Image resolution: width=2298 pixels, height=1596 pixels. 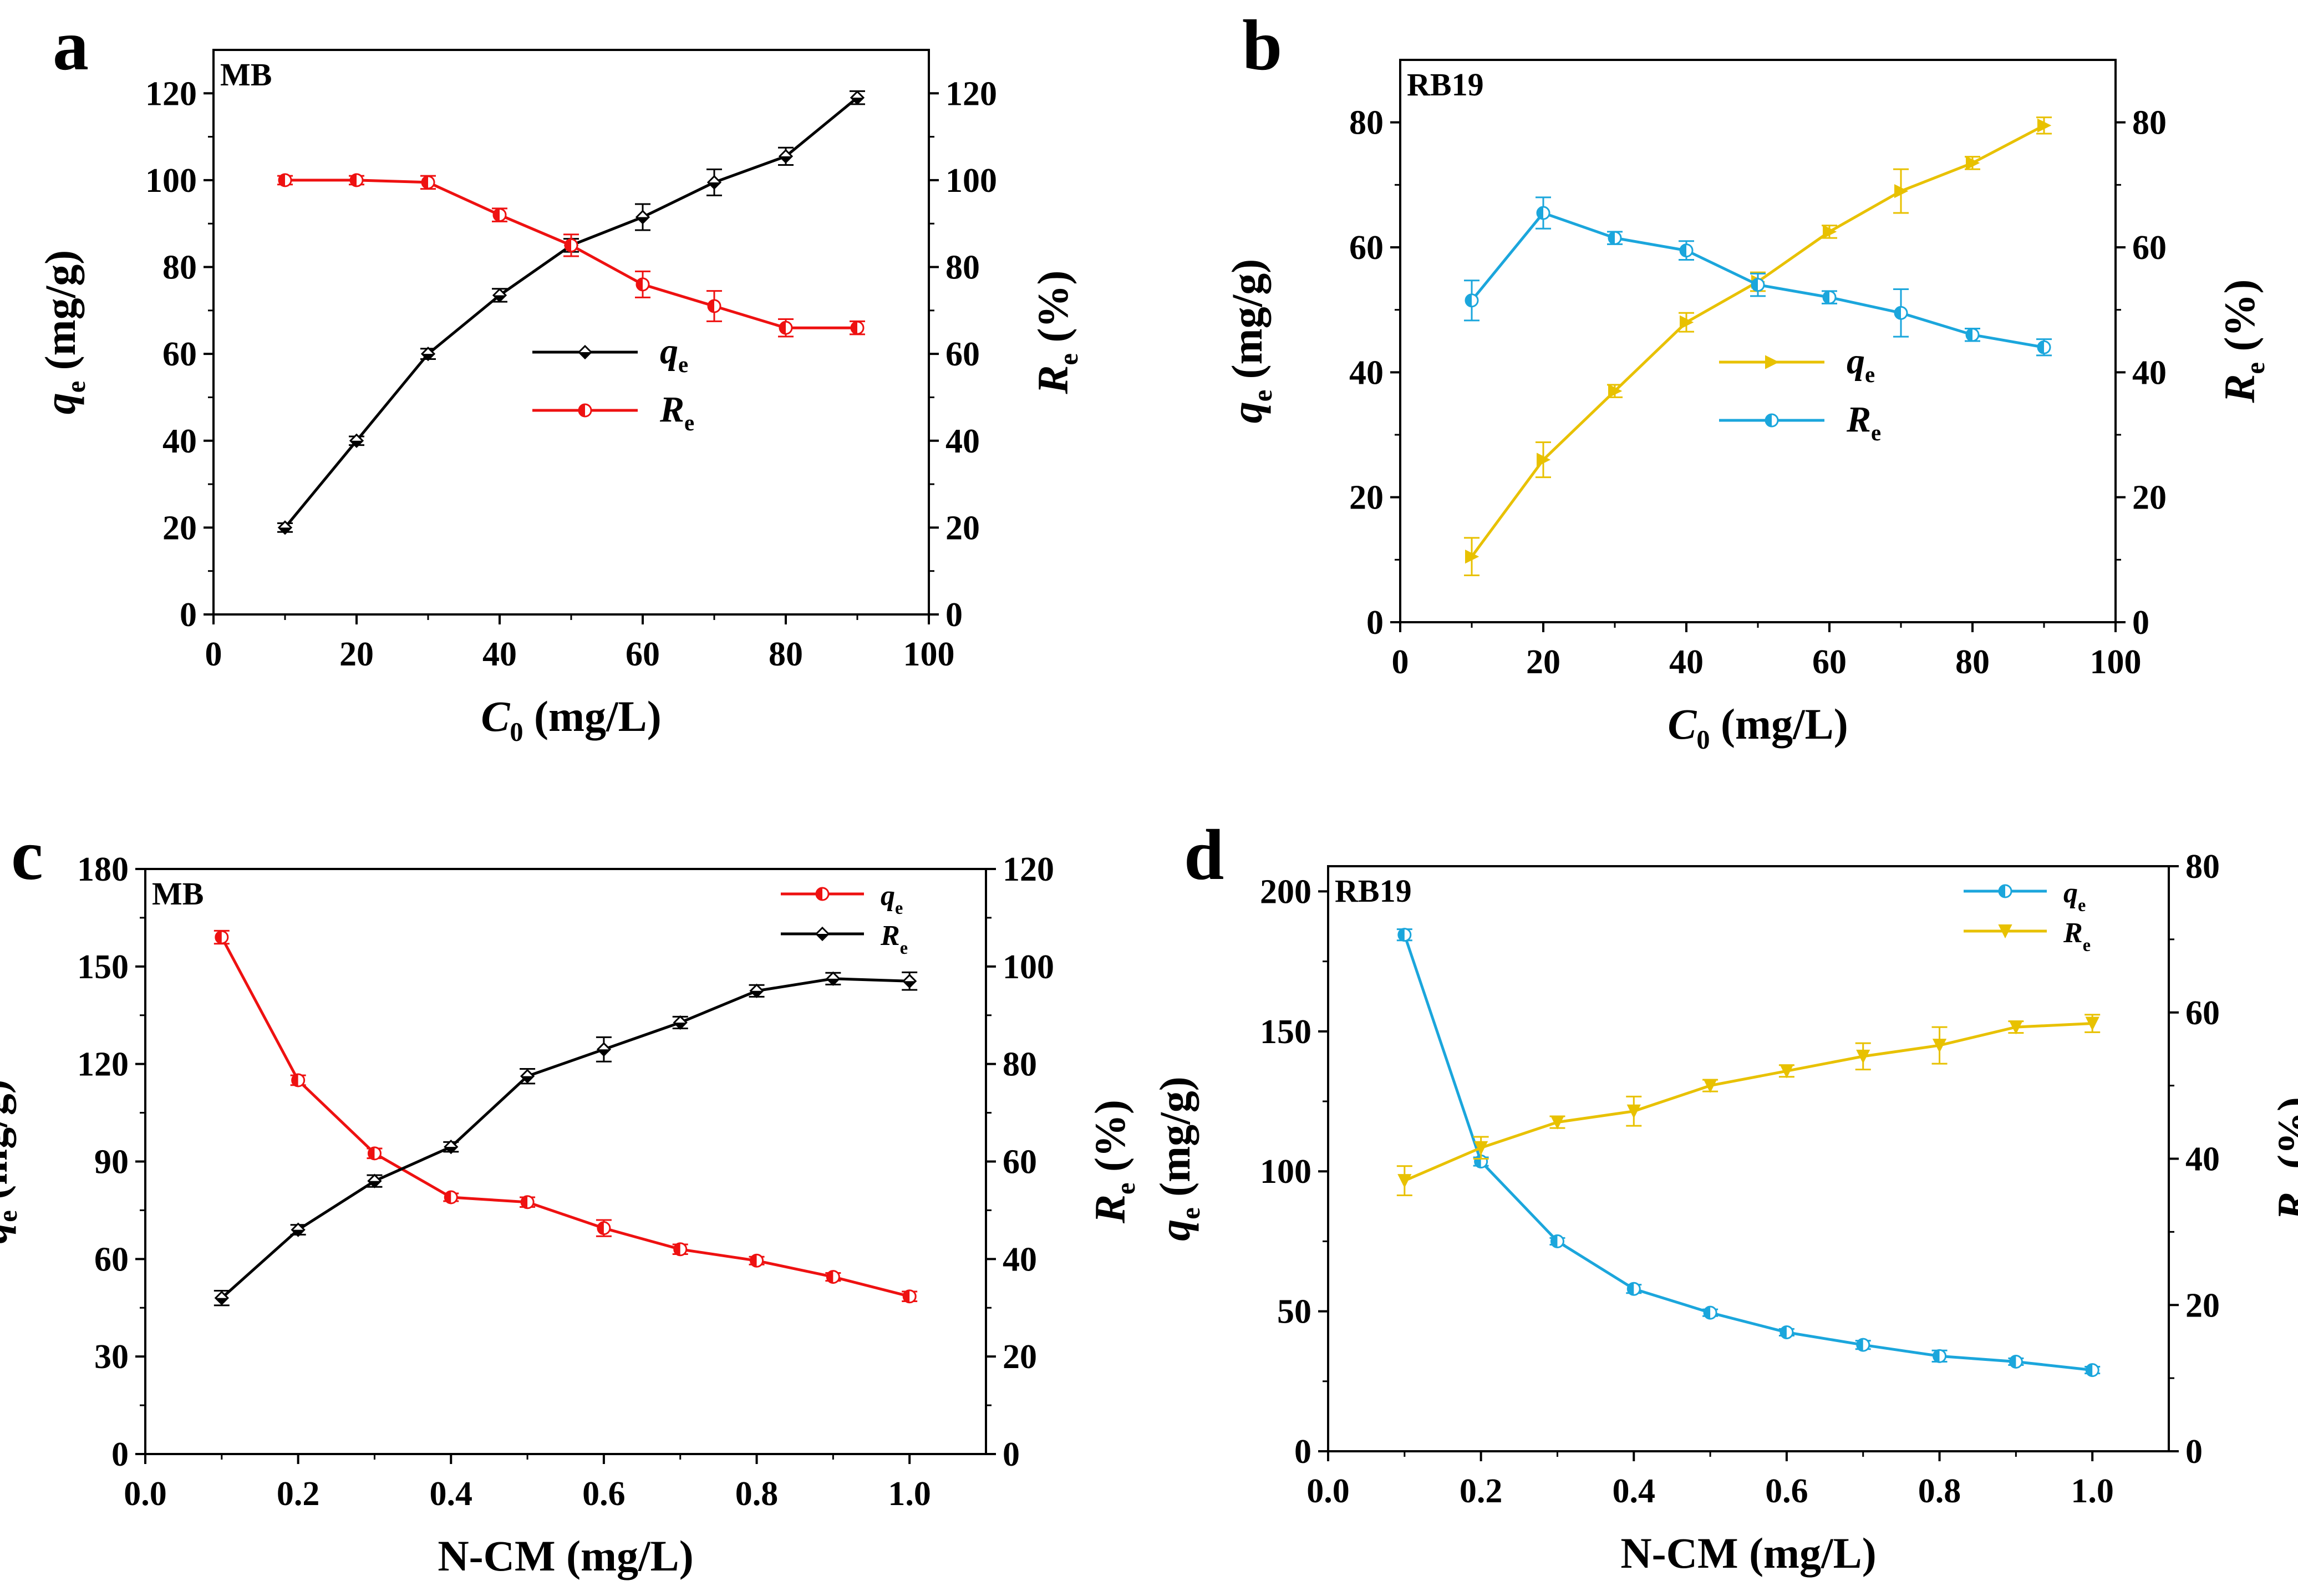 I want to click on y-left-tick-label: 50, so click(x=1294, y=1312).